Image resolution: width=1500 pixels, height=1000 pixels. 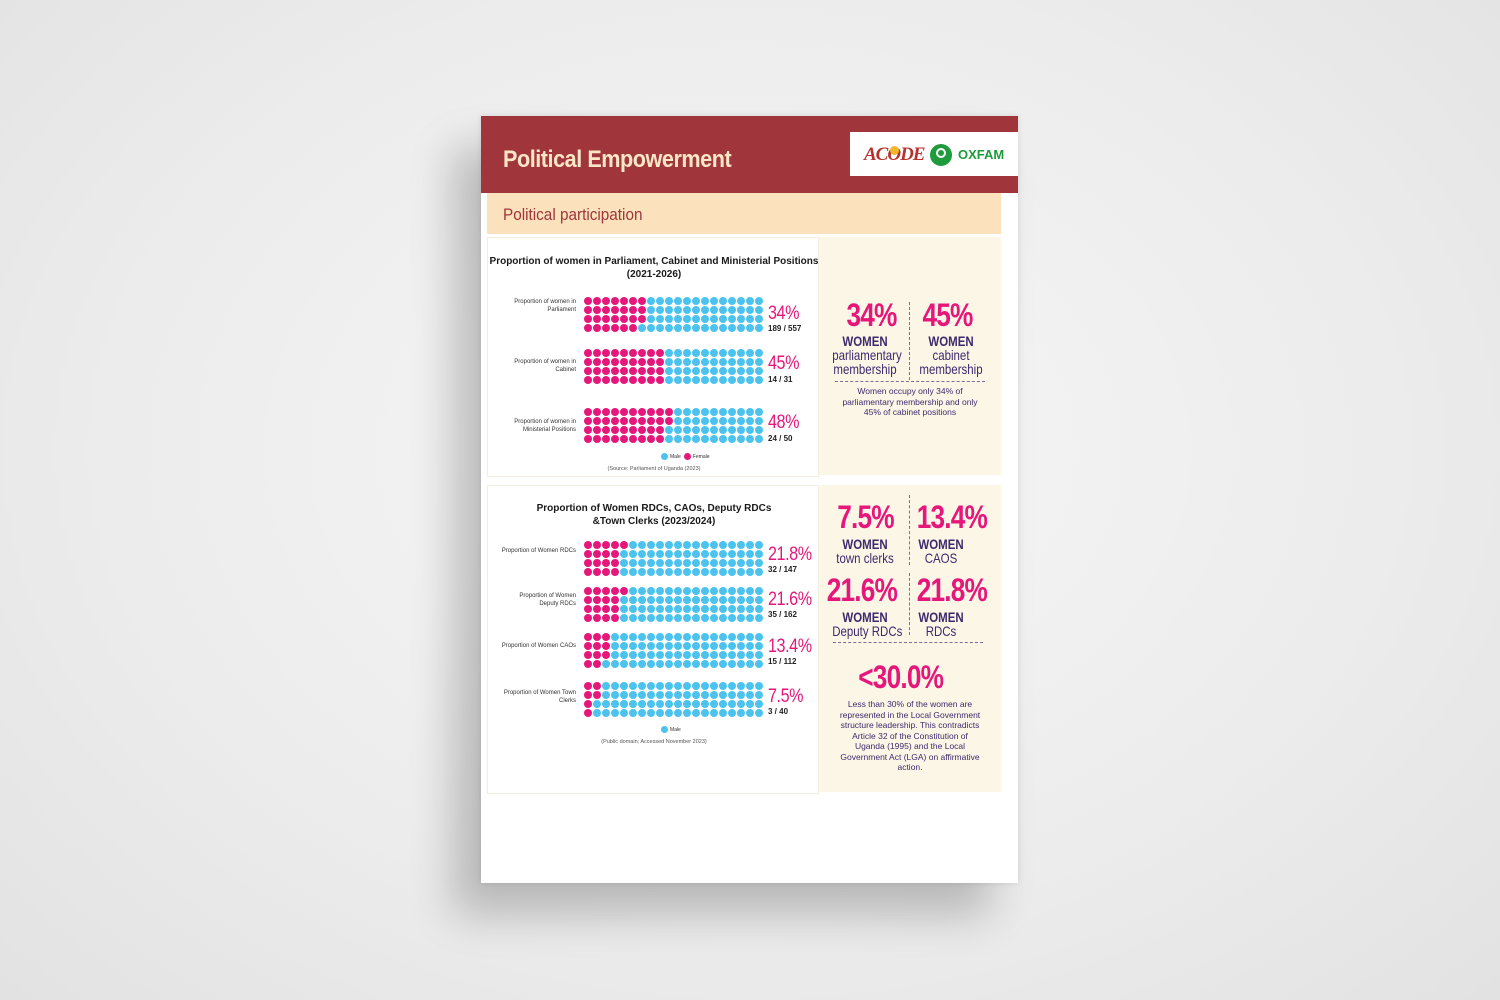 I want to click on divider, so click(x=910, y=381).